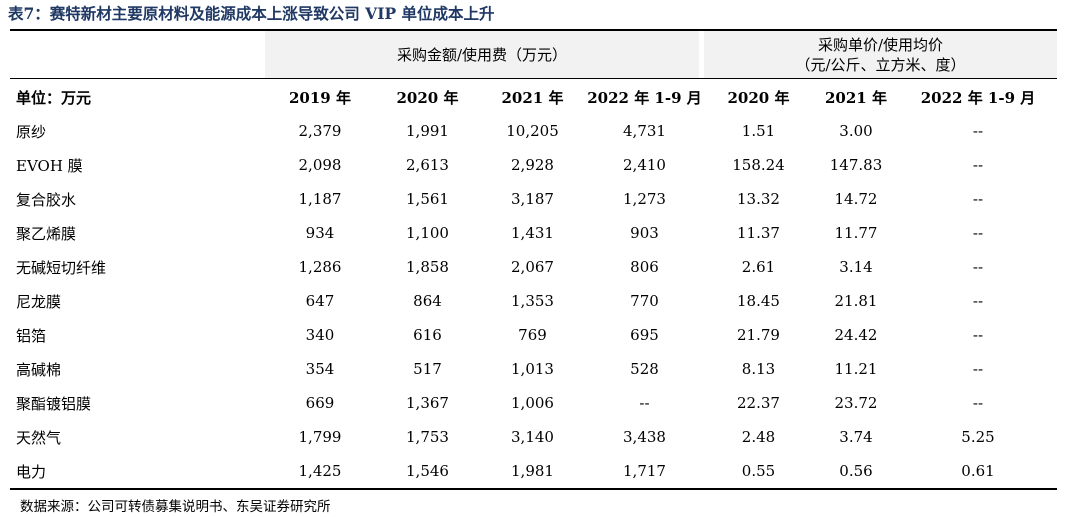 This screenshot has width=1065, height=517. I want to click on price-cell: 14.72, so click(856, 199).